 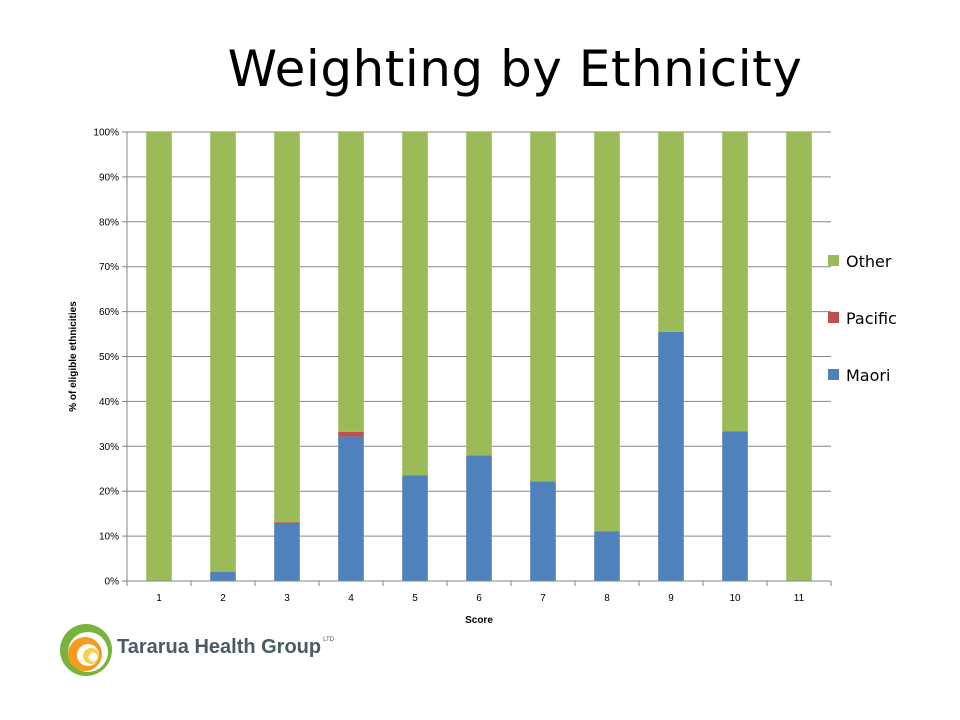 I want to click on logo-wordmark: Tararua Health Group LTD, so click(x=225, y=647).